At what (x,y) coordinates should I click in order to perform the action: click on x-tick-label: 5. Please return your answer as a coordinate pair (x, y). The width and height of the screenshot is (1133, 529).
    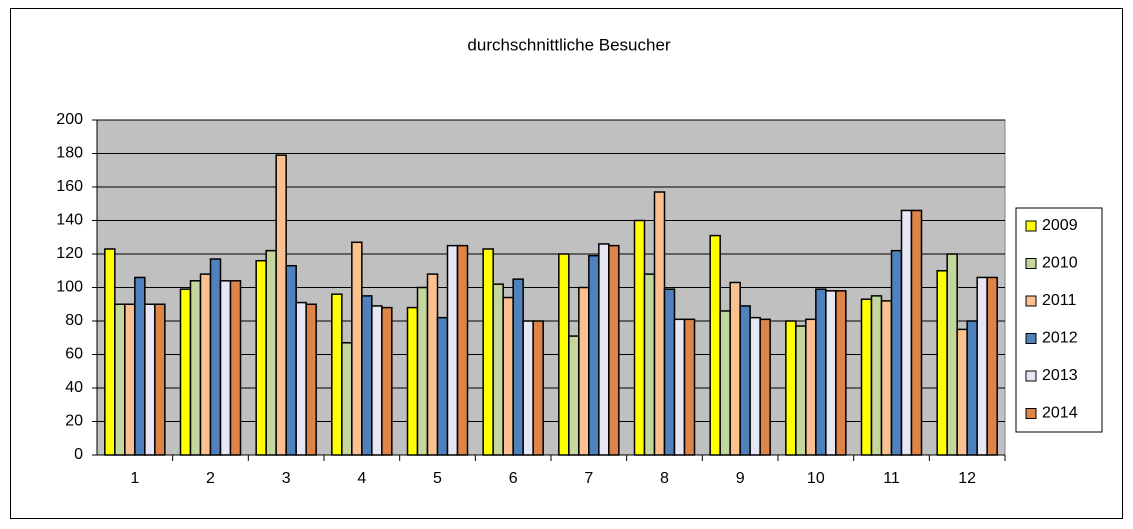
    Looking at the image, I should click on (437, 478).